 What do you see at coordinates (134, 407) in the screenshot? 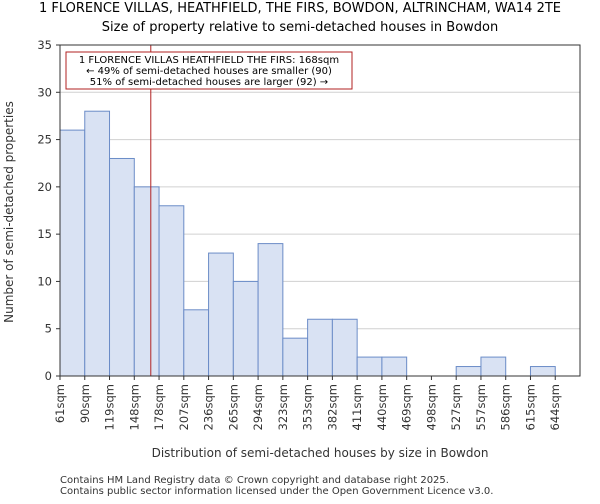
I see `x-tick-label: 148sqm` at bounding box center [134, 407].